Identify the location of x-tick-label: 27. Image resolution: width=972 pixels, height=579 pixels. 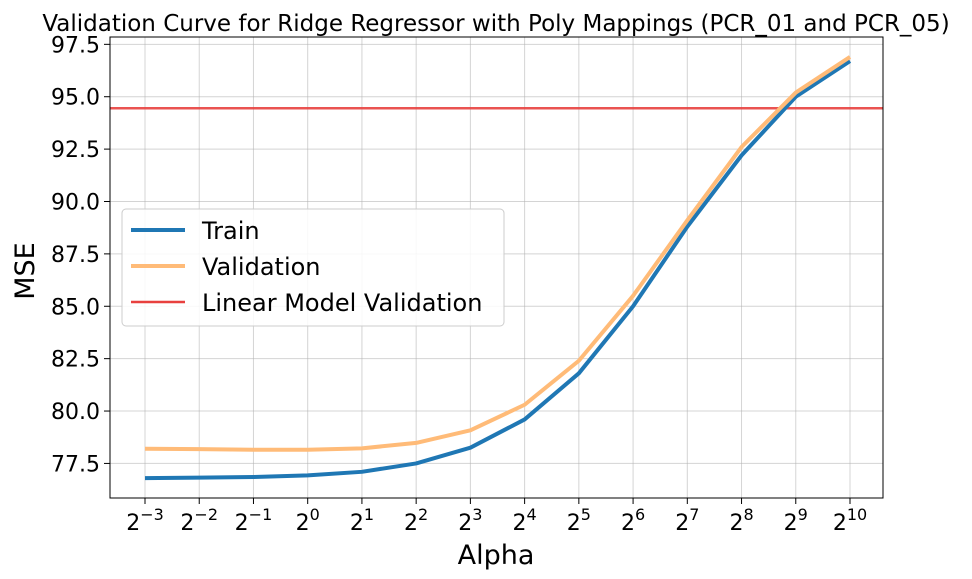
(687, 520).